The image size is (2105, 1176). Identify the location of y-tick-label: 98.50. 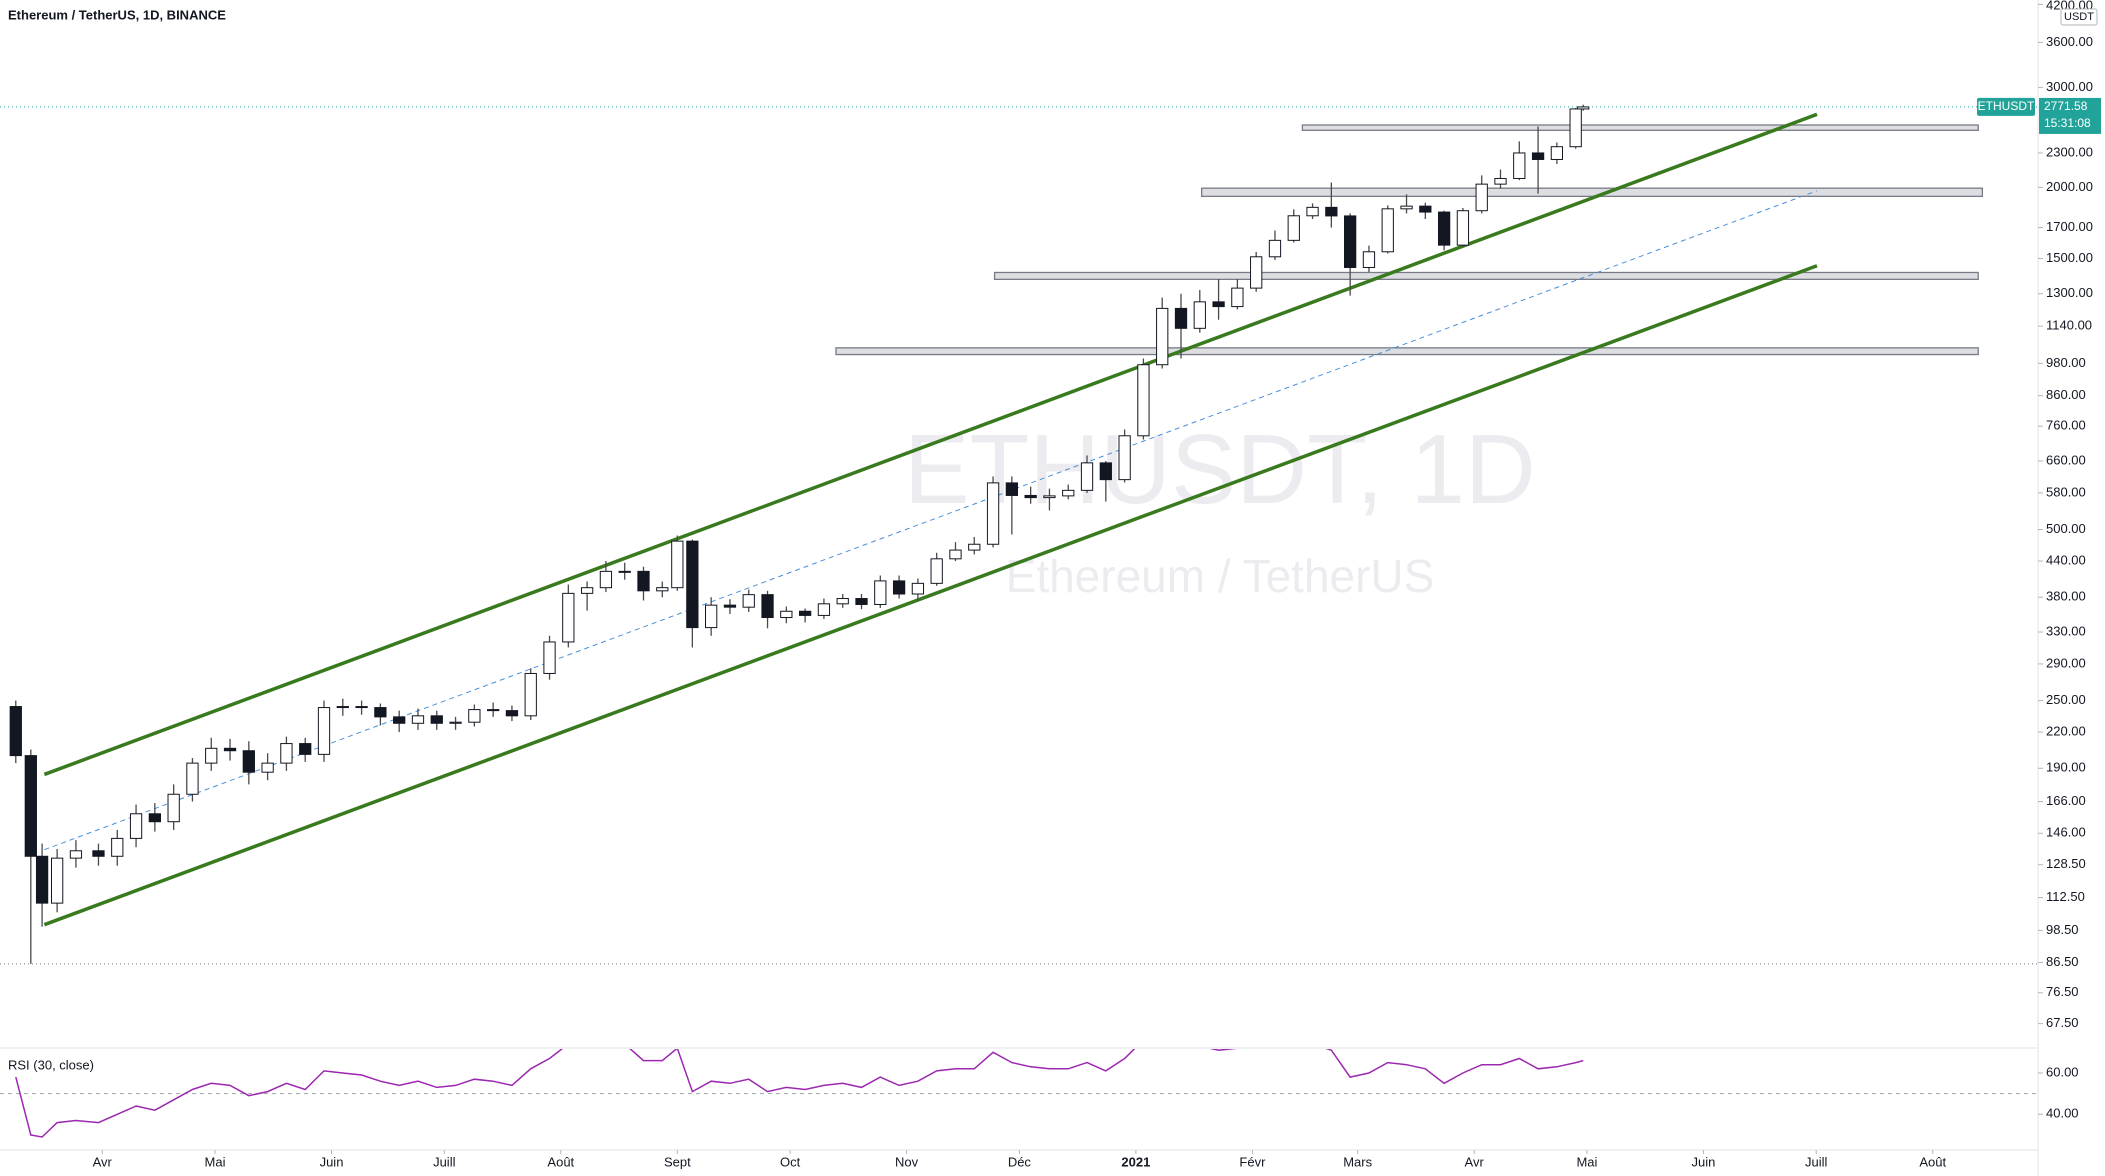
(2062, 929).